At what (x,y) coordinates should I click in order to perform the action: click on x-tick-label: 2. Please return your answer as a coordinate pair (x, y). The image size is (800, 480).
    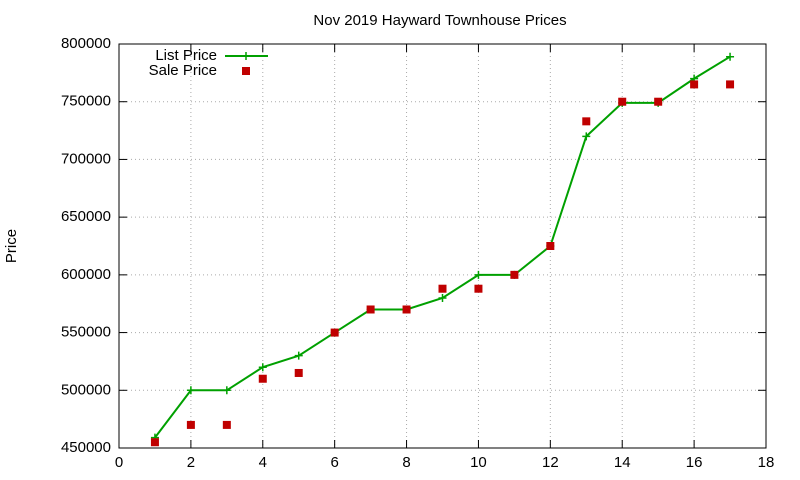
    Looking at the image, I should click on (191, 462).